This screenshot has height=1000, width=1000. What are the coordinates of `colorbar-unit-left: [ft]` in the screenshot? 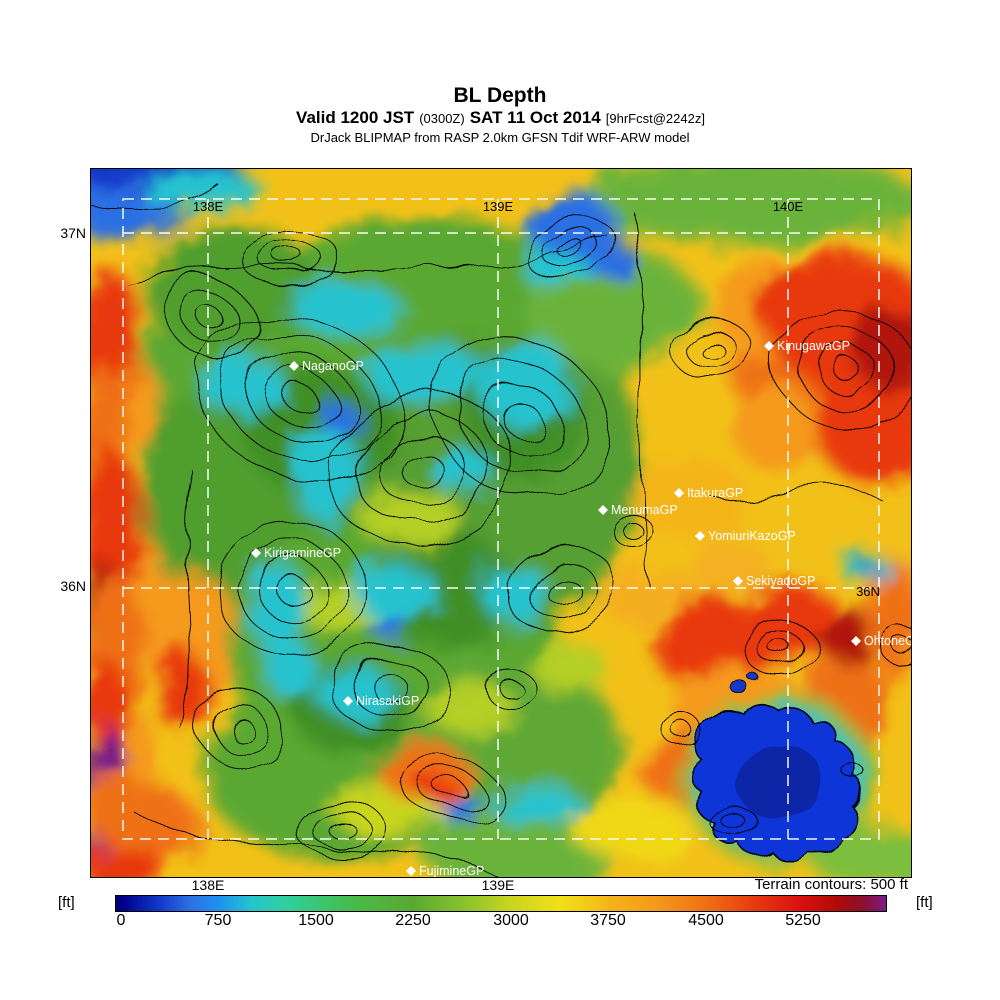 It's located at (66, 902).